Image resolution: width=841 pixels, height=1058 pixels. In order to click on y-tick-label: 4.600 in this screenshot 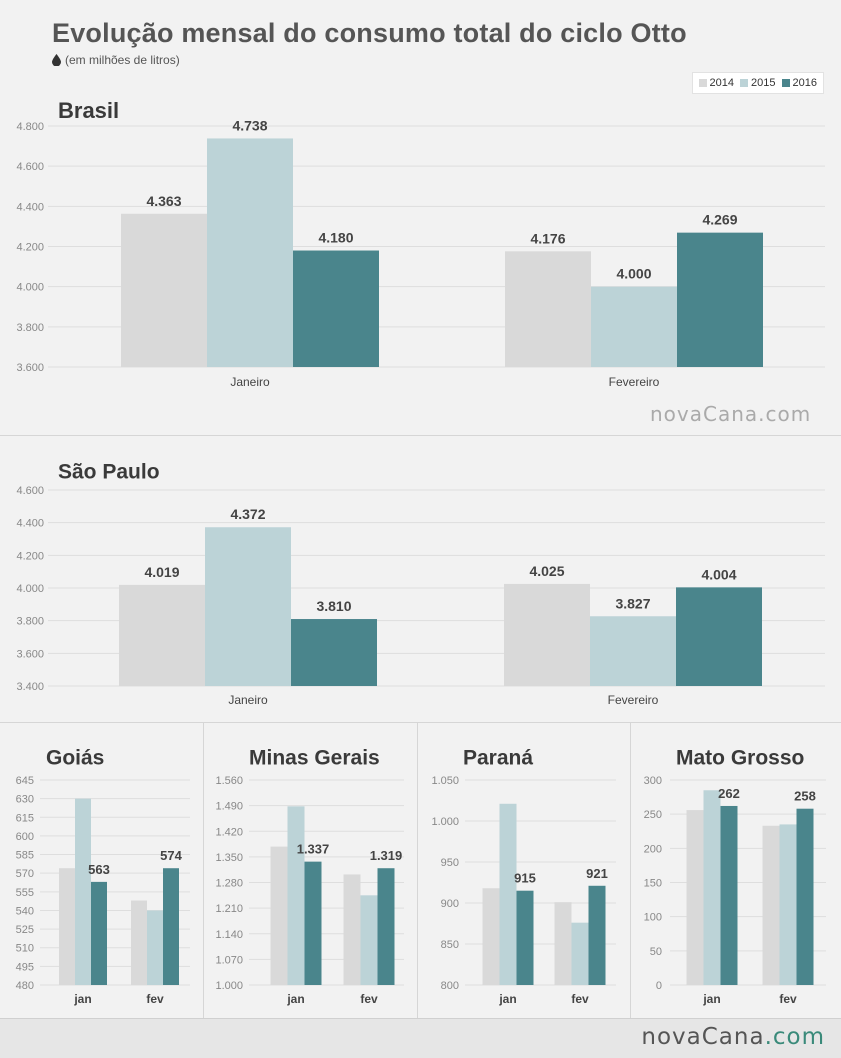, I will do `click(30, 167)`.